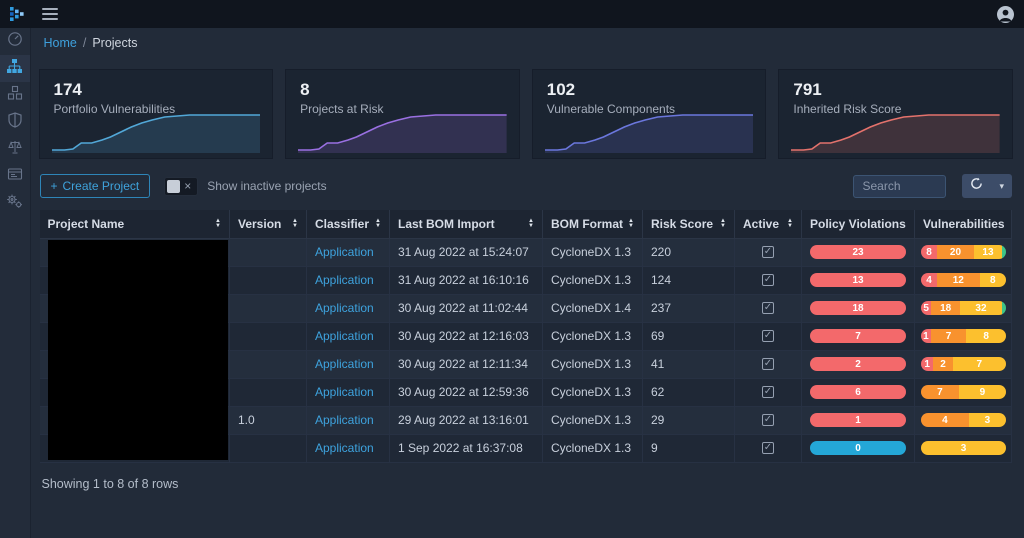 This screenshot has width=1024, height=538. Describe the element at coordinates (858, 223) in the screenshot. I see `column-label: Policy Violations` at that location.